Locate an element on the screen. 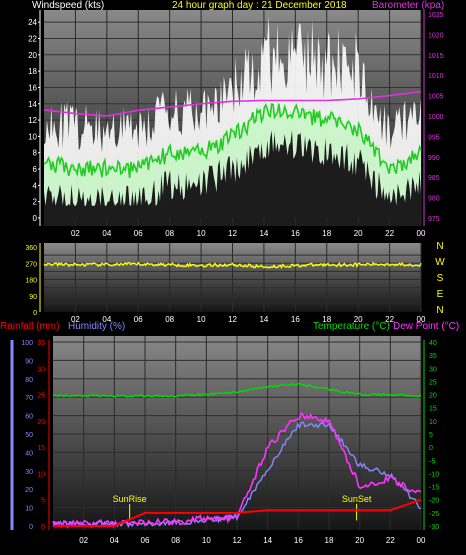 This screenshot has height=555, width=466. tick-label-rainfall: 20 is located at coordinates (41, 422).